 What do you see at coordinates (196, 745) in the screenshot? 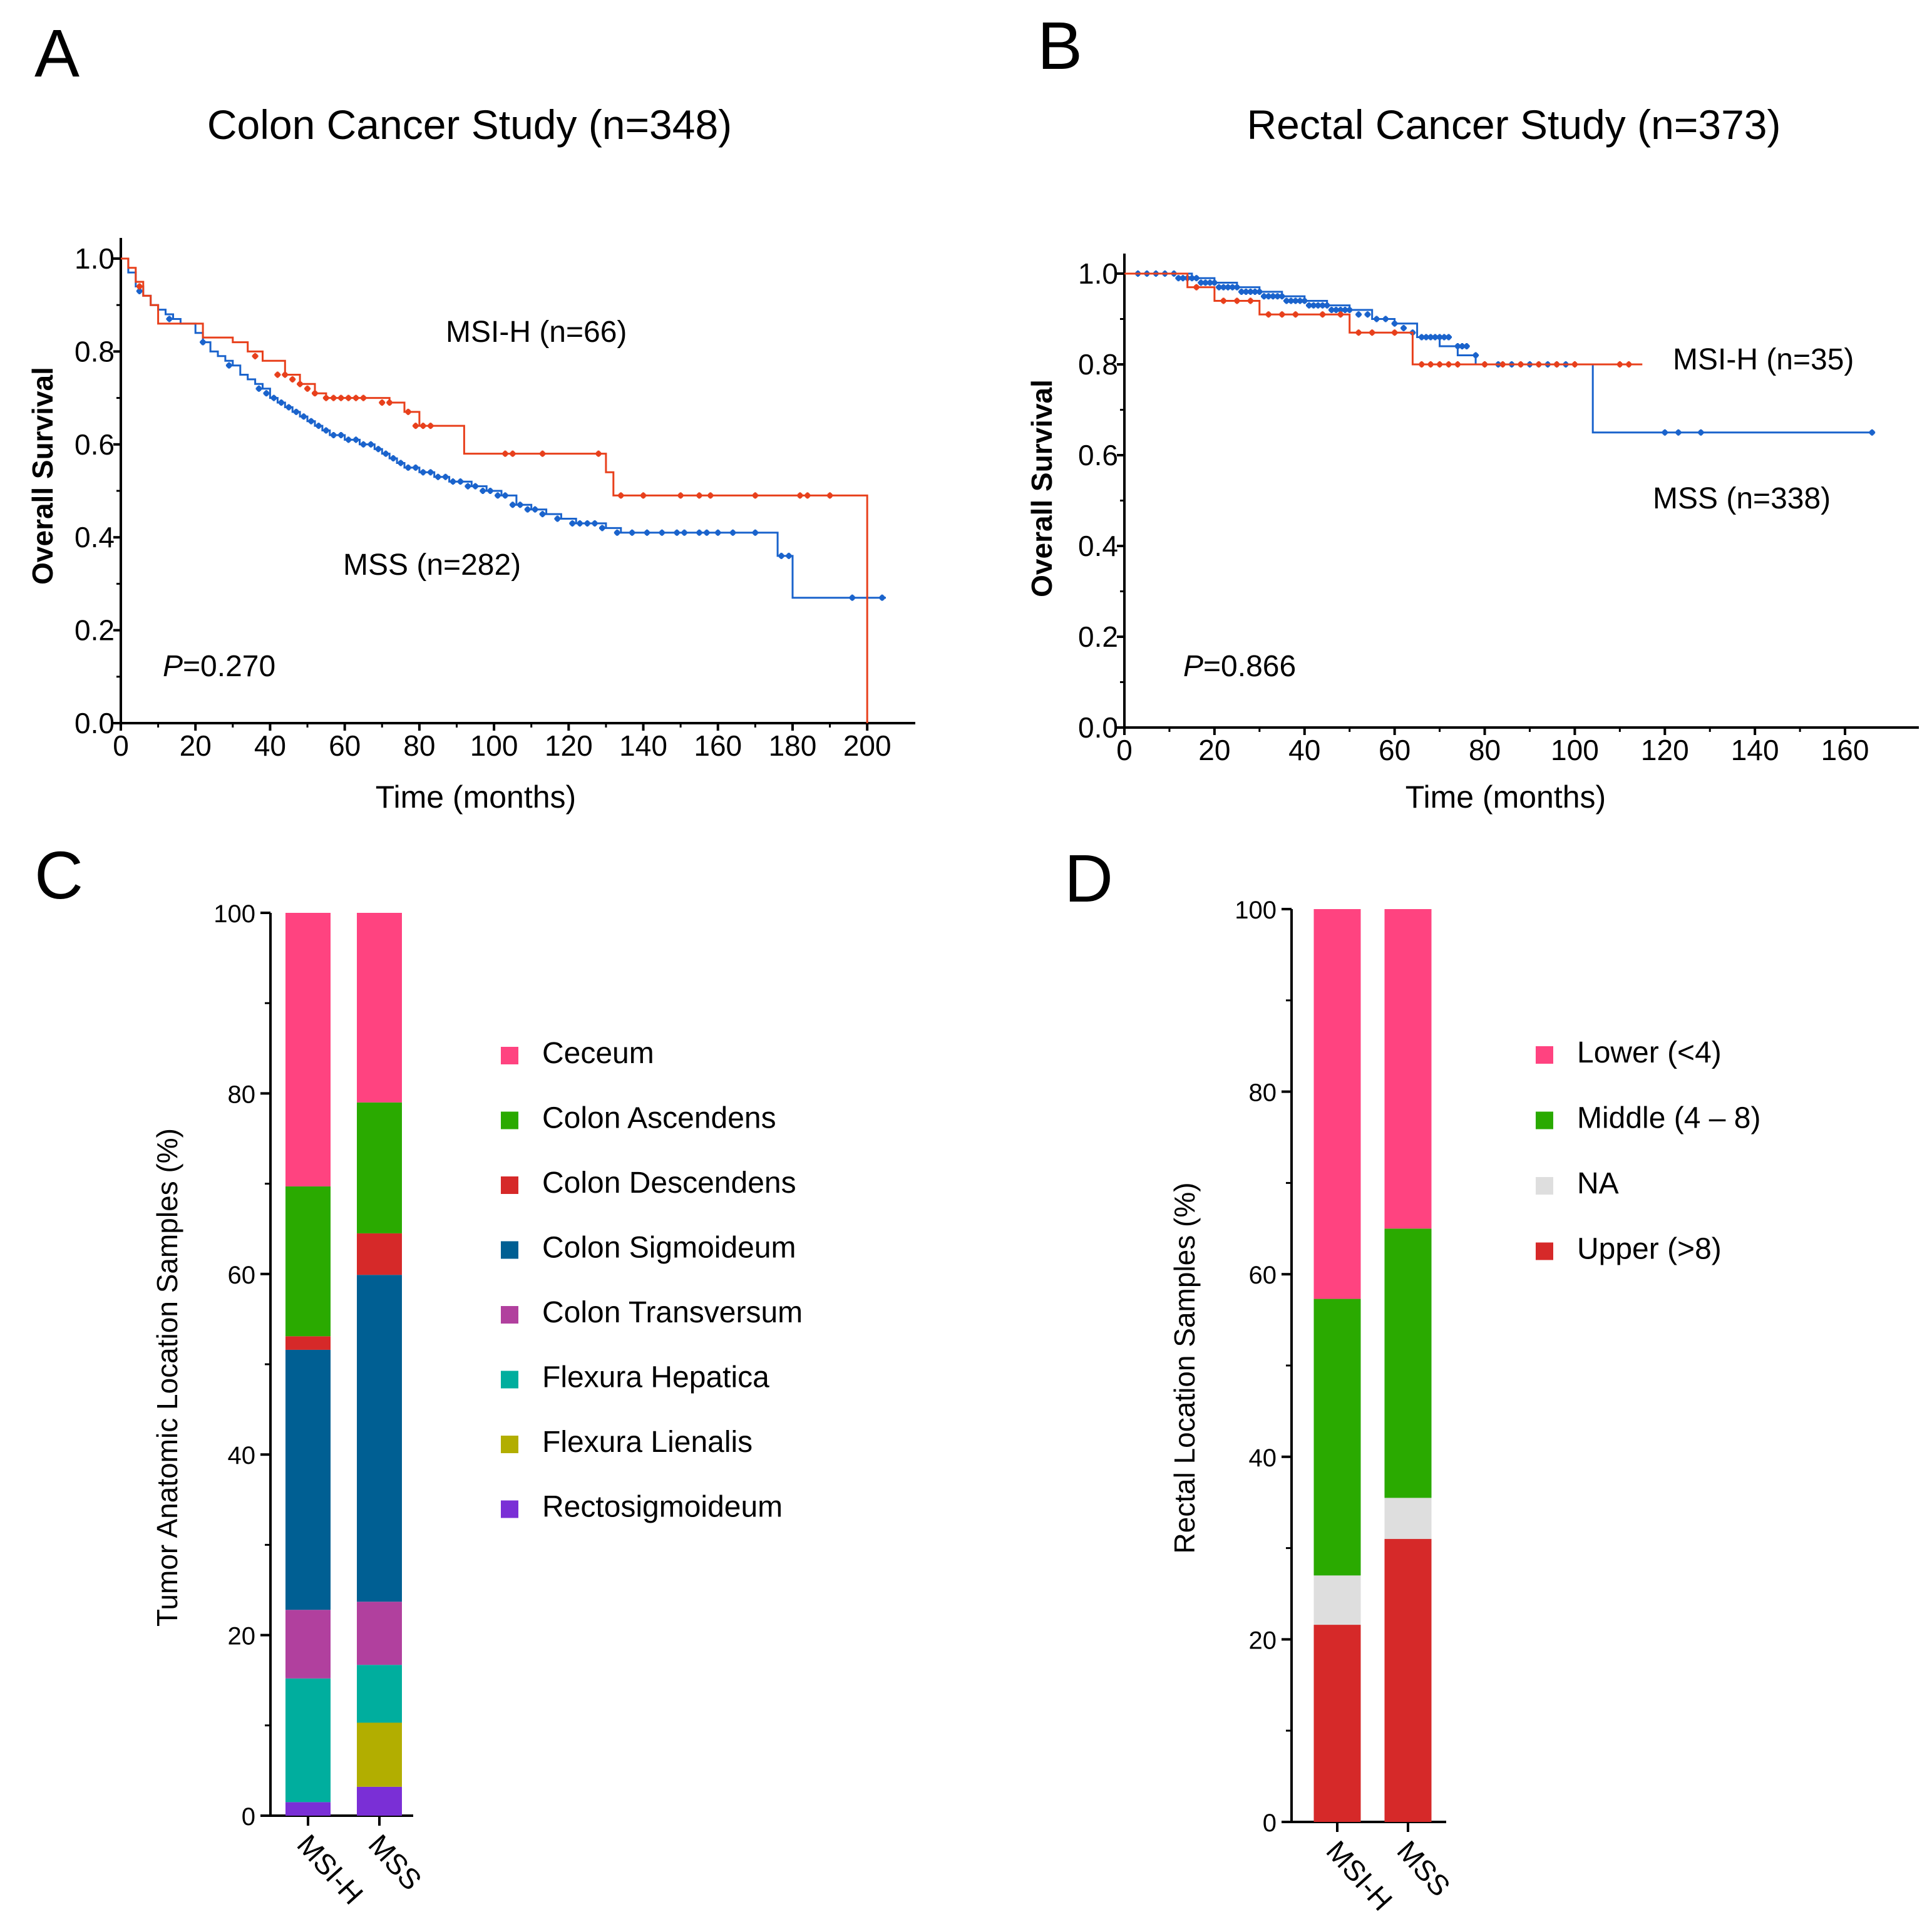
I see `x-tick-label: 20` at bounding box center [196, 745].